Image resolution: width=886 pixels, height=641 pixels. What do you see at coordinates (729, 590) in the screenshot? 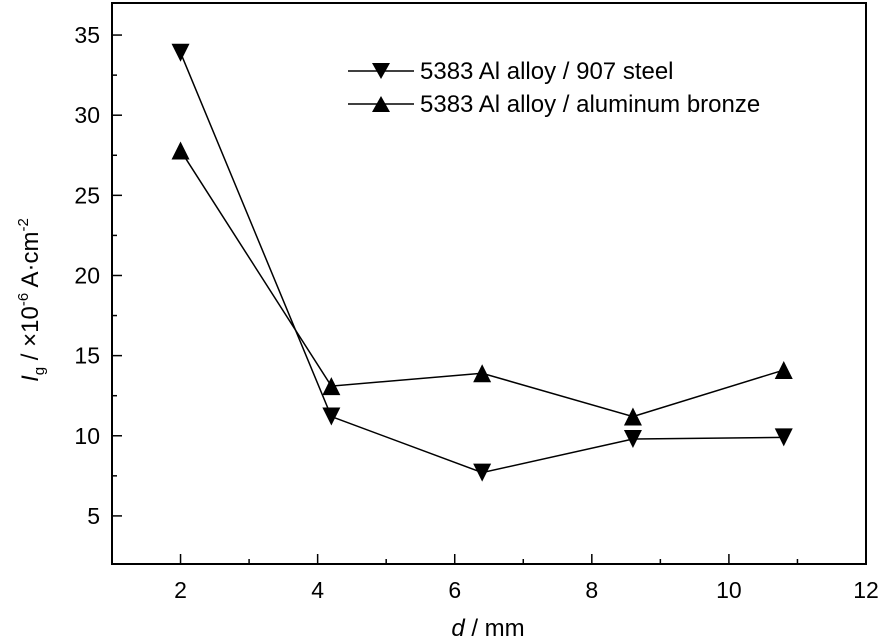
I see `x-tick-label: 10` at bounding box center [729, 590].